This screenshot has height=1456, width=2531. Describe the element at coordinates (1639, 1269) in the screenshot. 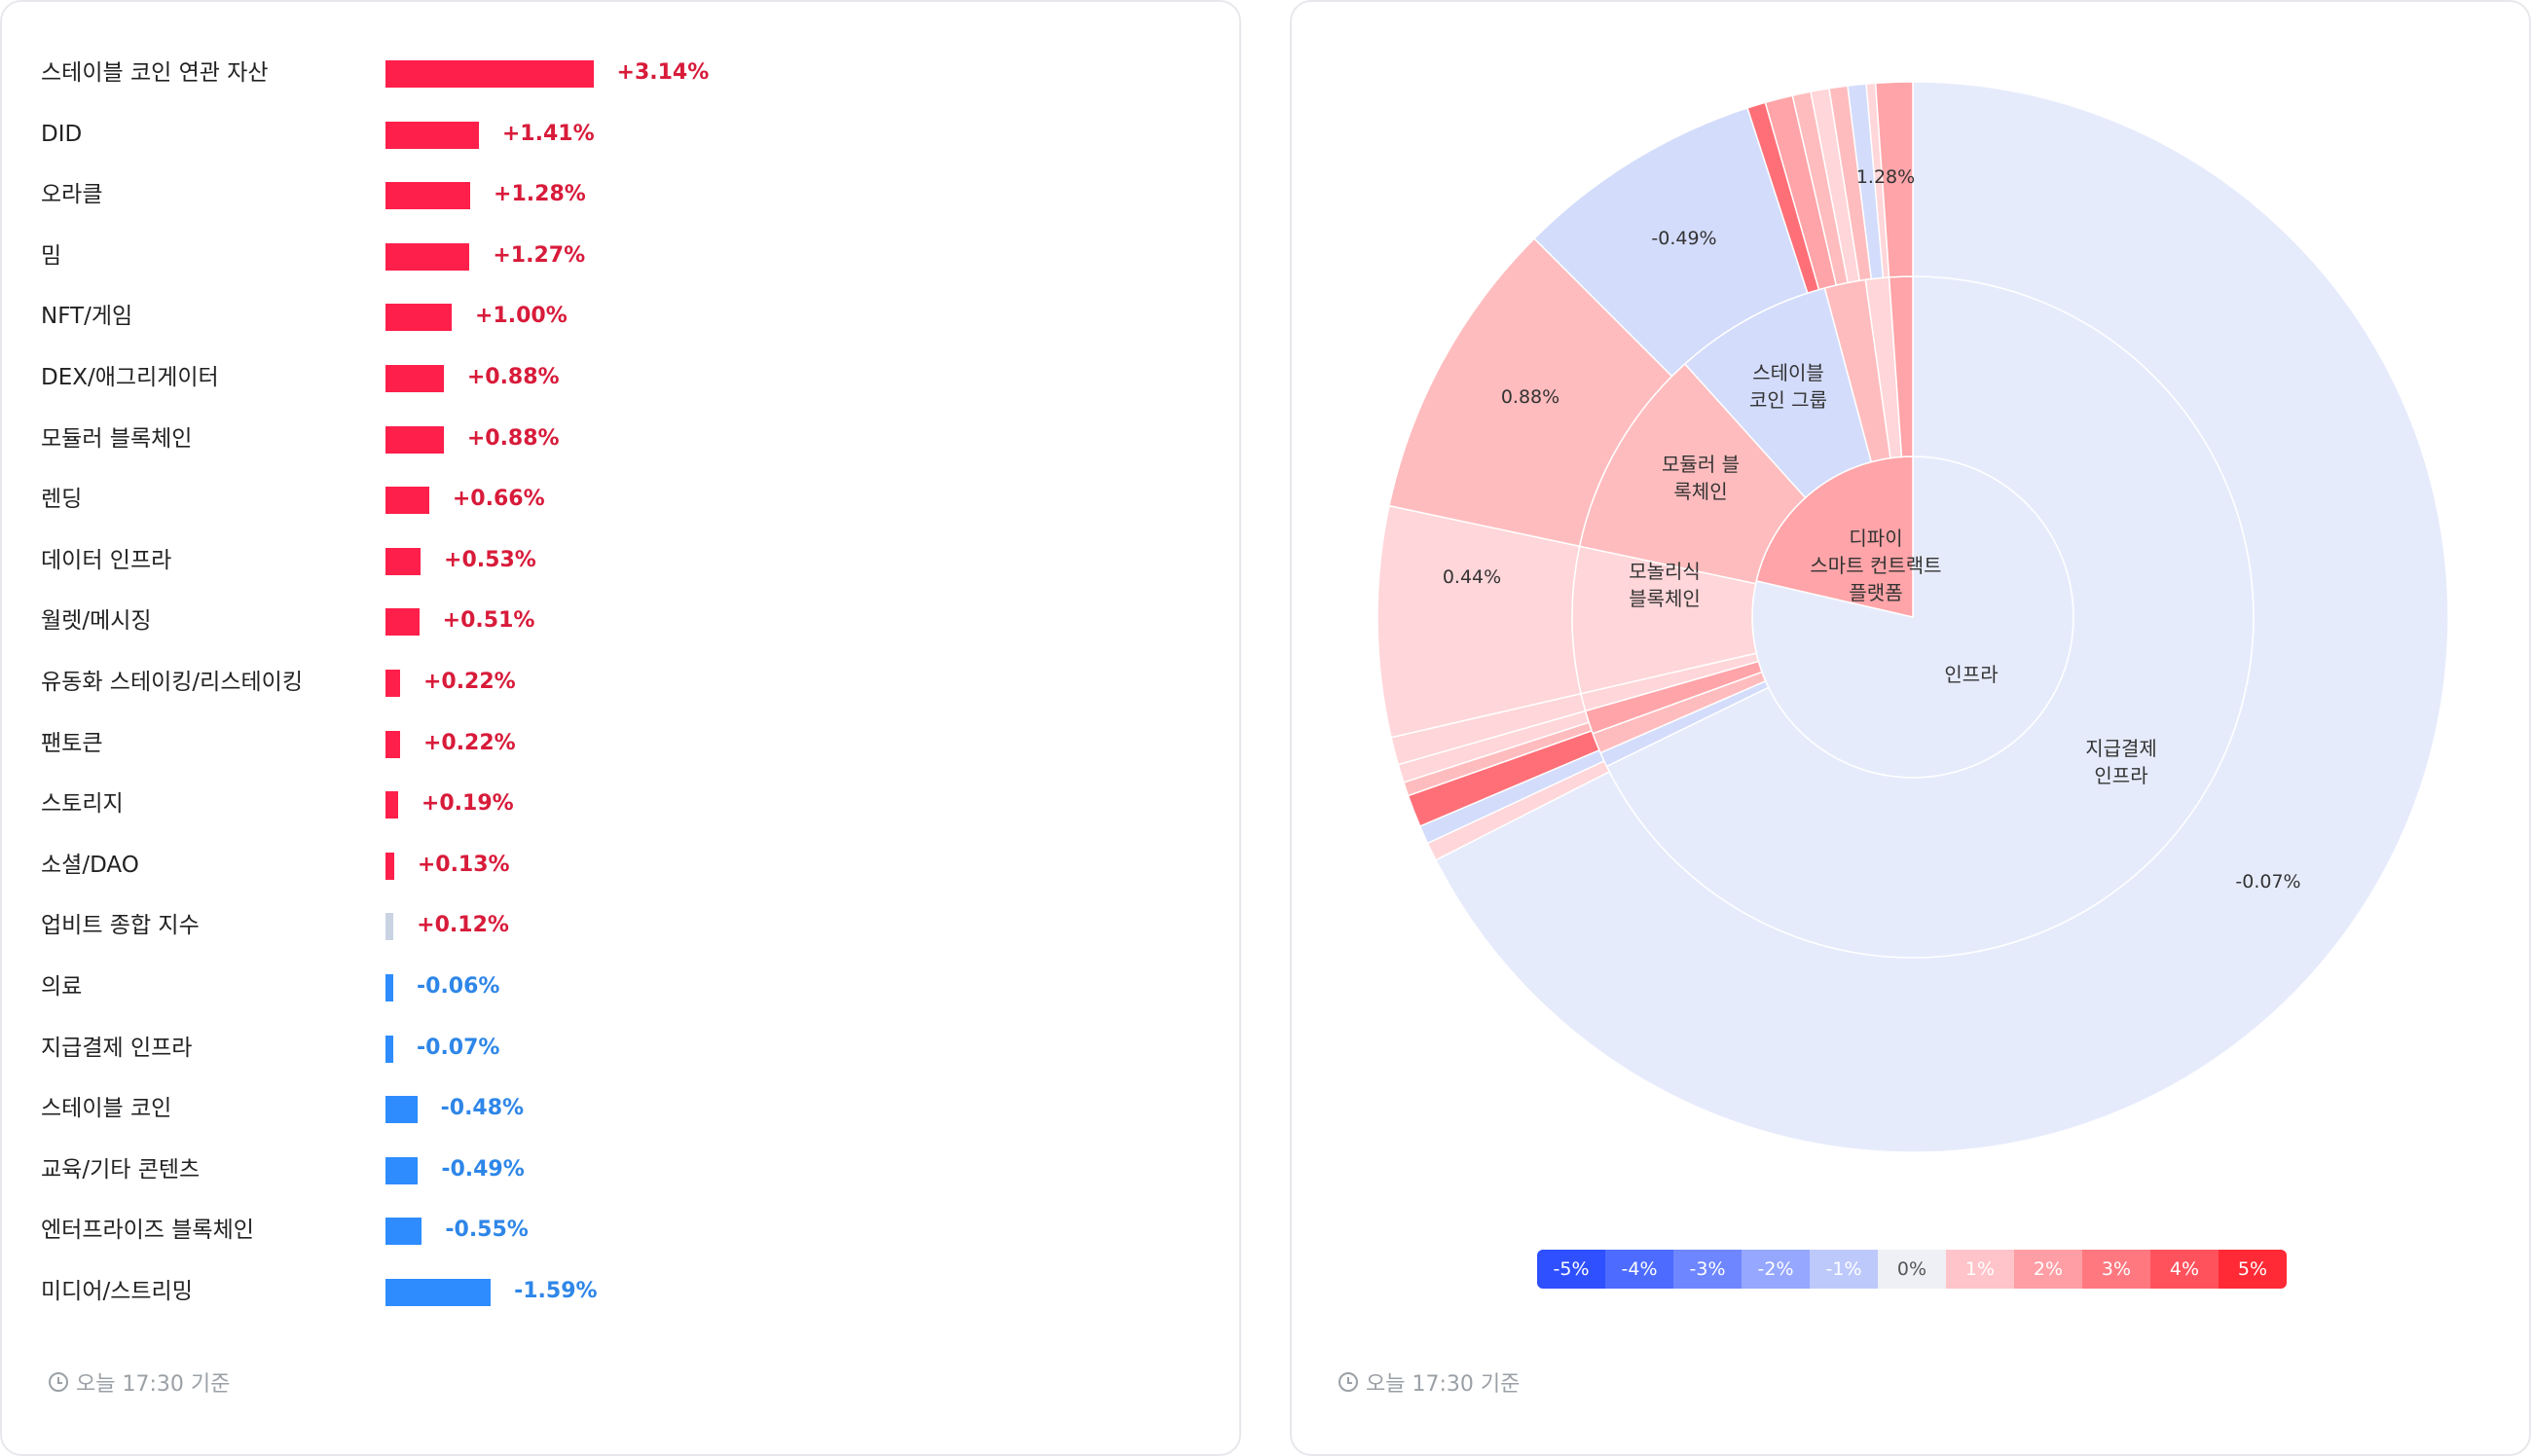

I see `legend-cell: -4%` at that location.